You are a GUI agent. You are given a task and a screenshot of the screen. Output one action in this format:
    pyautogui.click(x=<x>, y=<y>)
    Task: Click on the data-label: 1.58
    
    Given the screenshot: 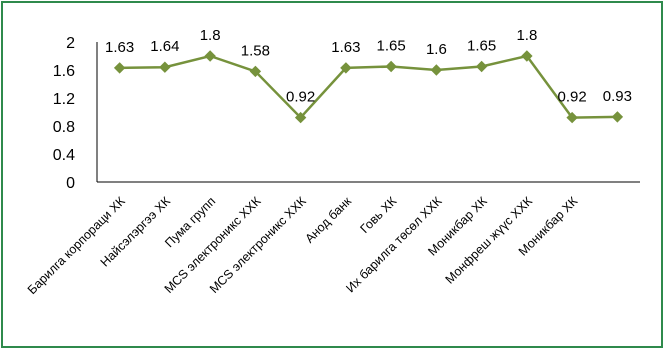 What is the action you would take?
    pyautogui.click(x=255, y=50)
    